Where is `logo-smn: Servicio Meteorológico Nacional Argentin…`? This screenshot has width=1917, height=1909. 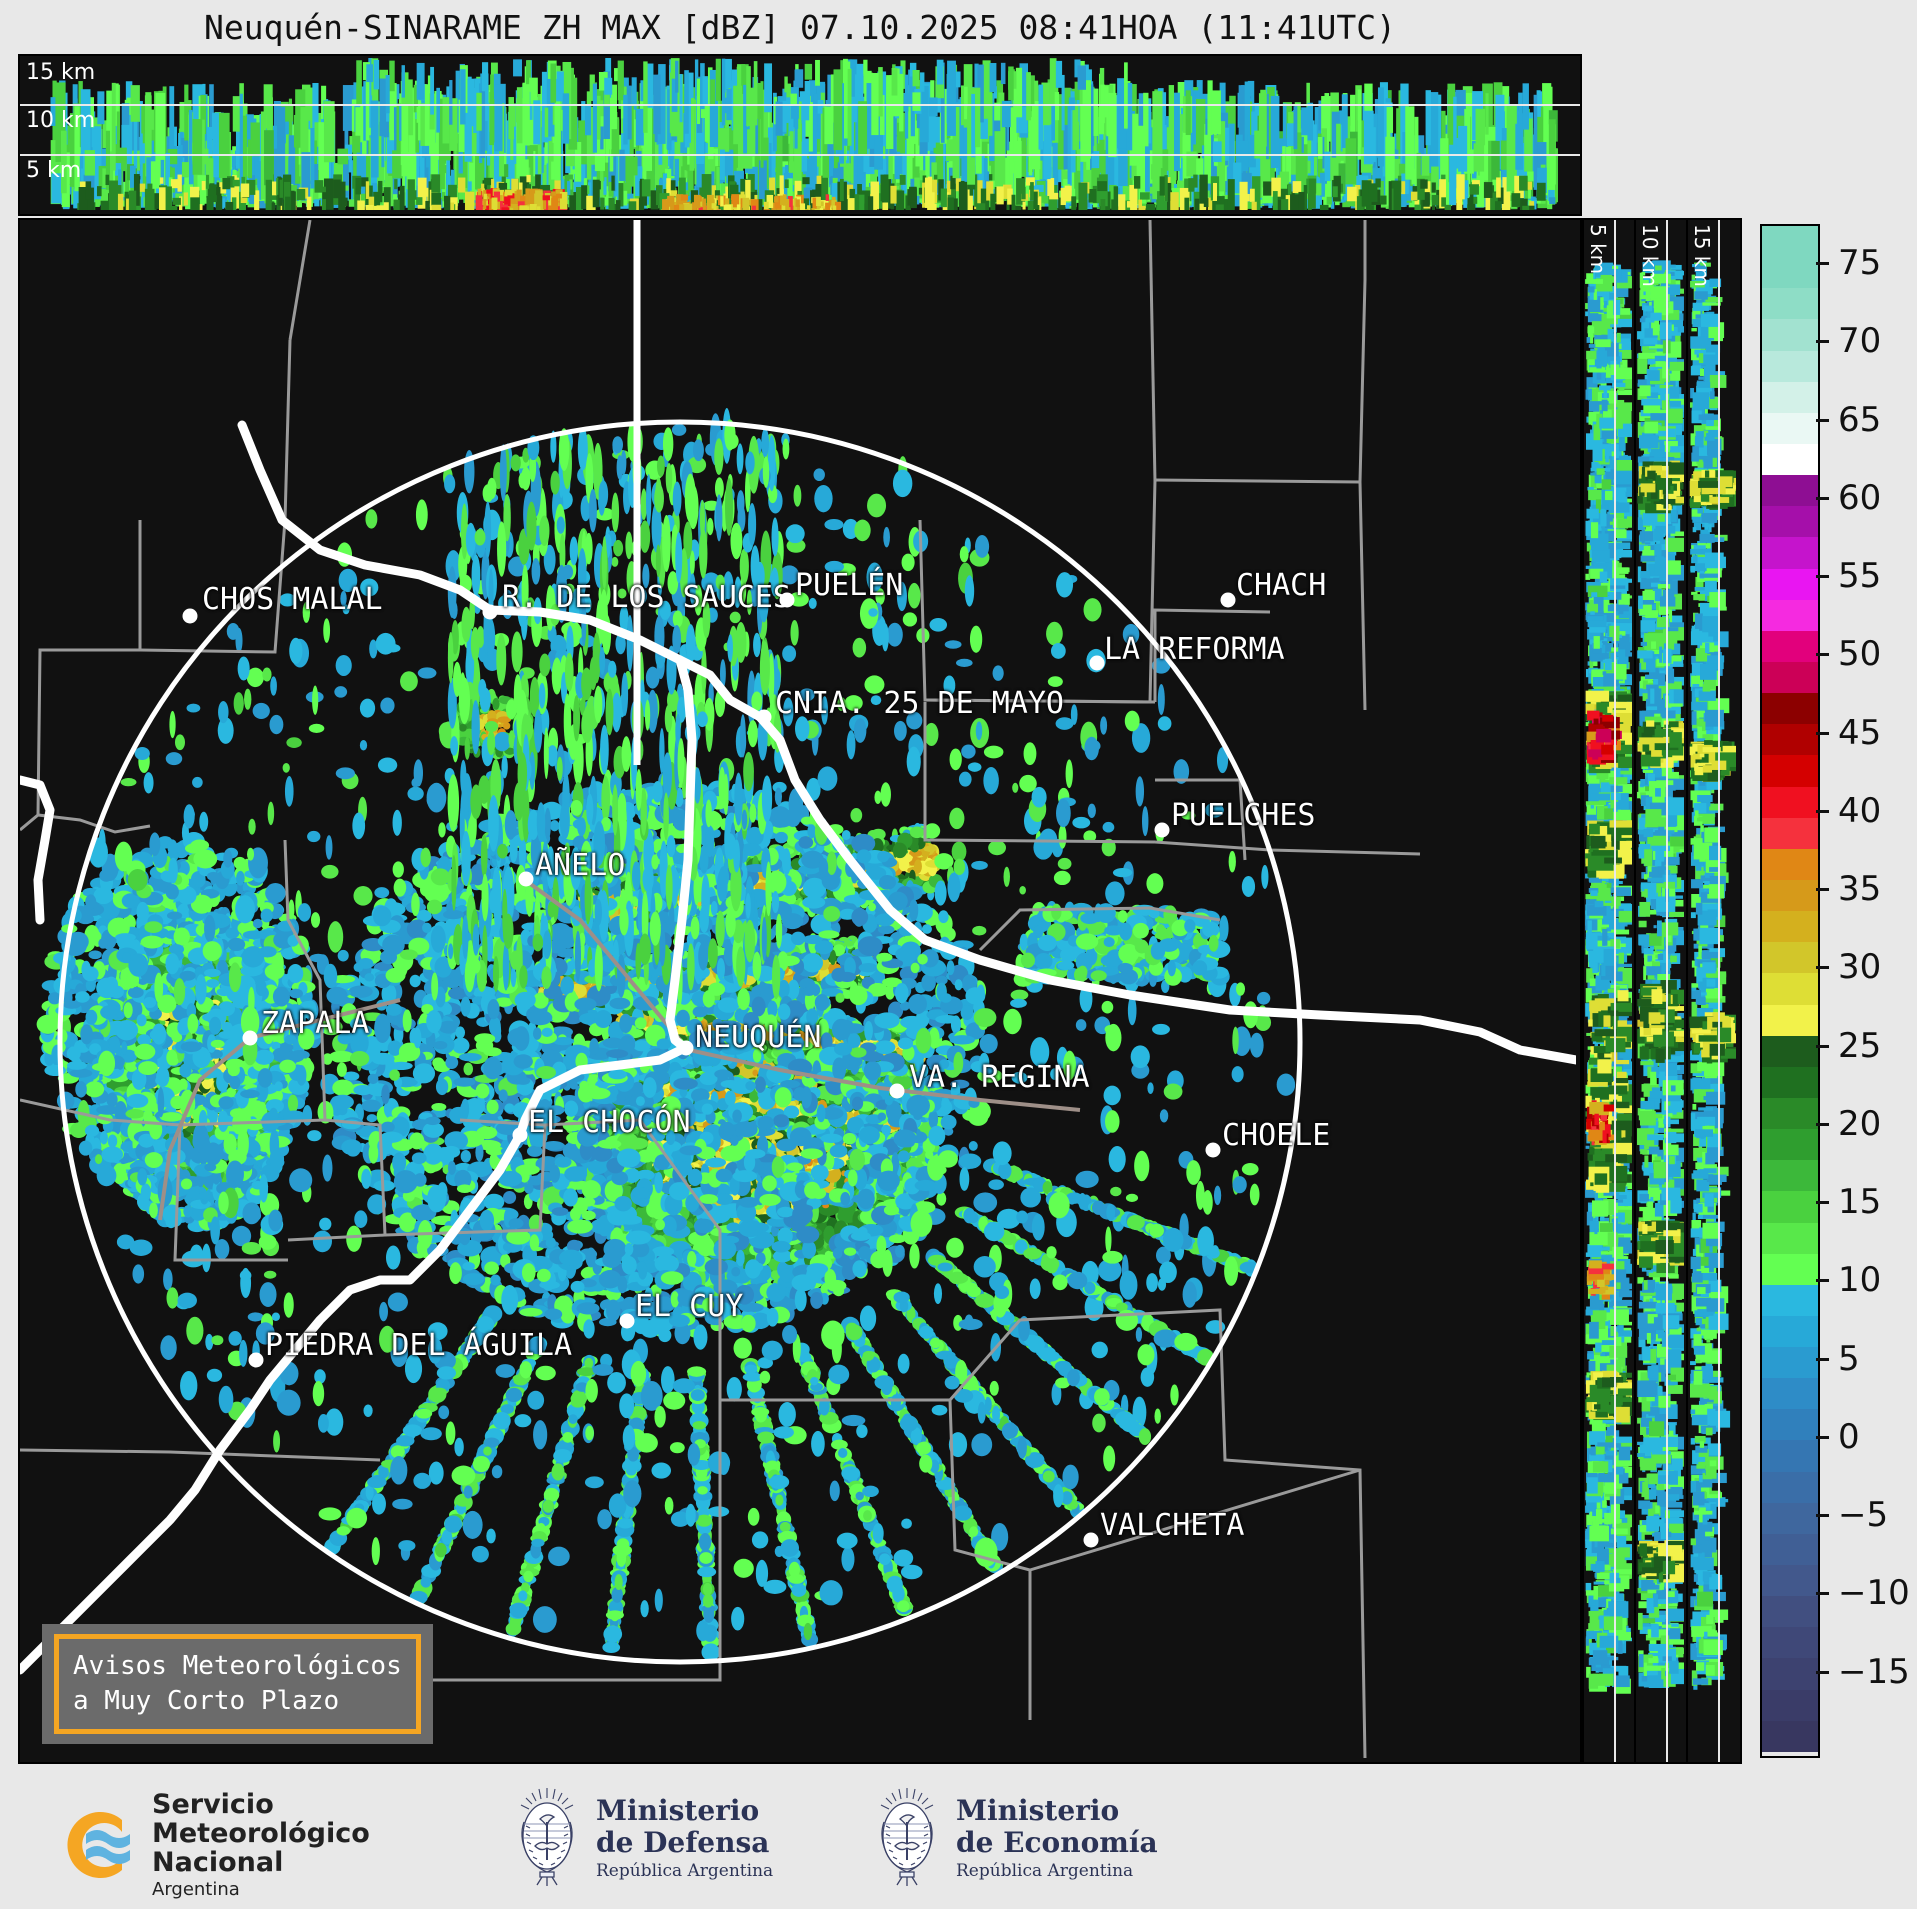 logo-smn: Servicio Meteorológico Nacional Argentin… is located at coordinates (211, 1845).